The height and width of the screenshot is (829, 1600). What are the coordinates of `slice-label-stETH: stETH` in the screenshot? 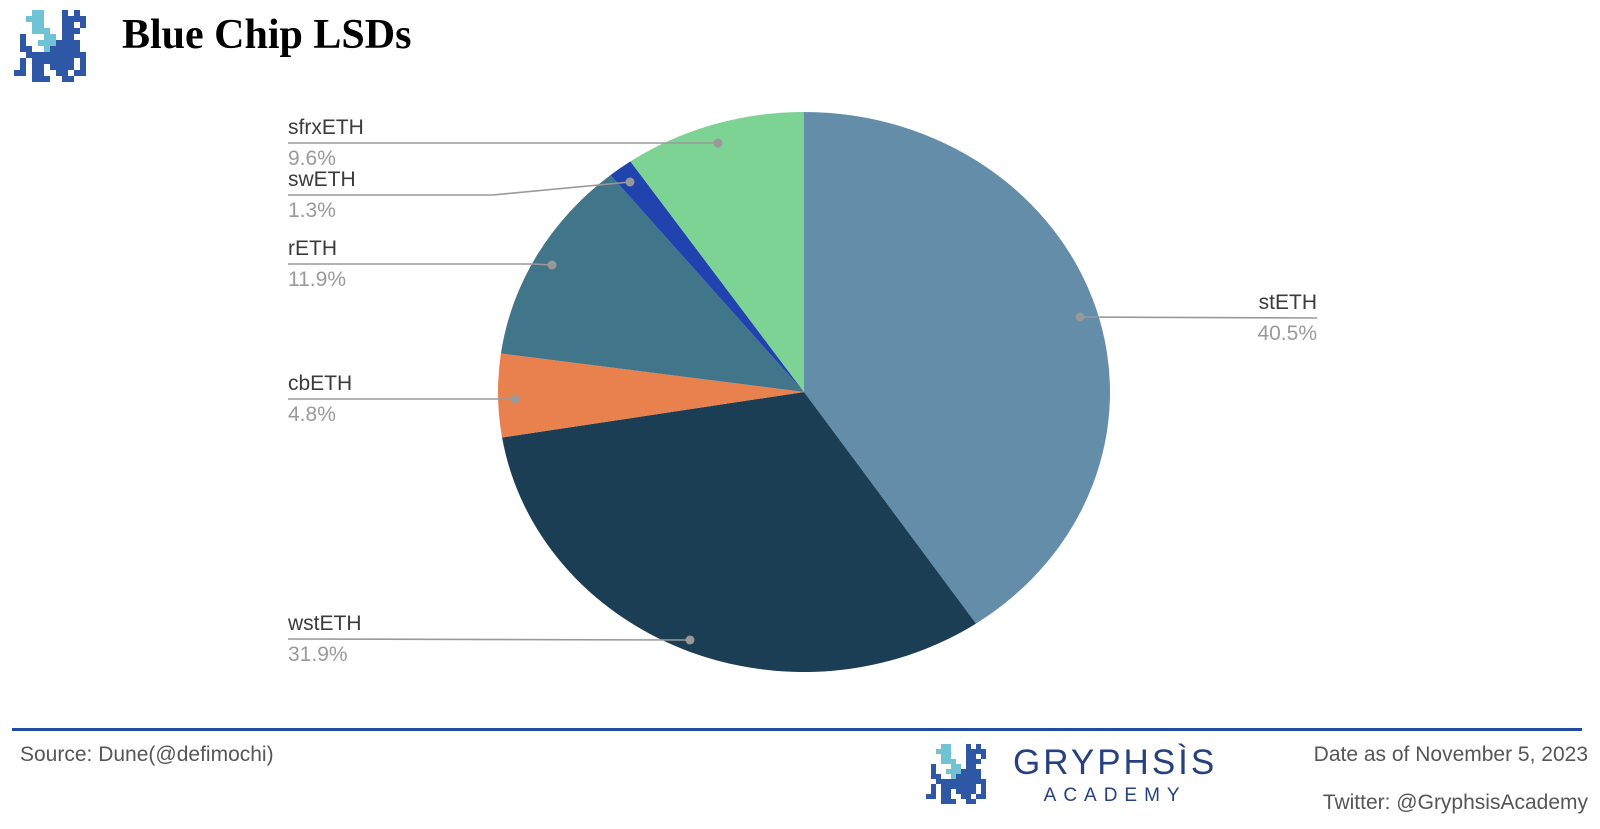 It's located at (1287, 302).